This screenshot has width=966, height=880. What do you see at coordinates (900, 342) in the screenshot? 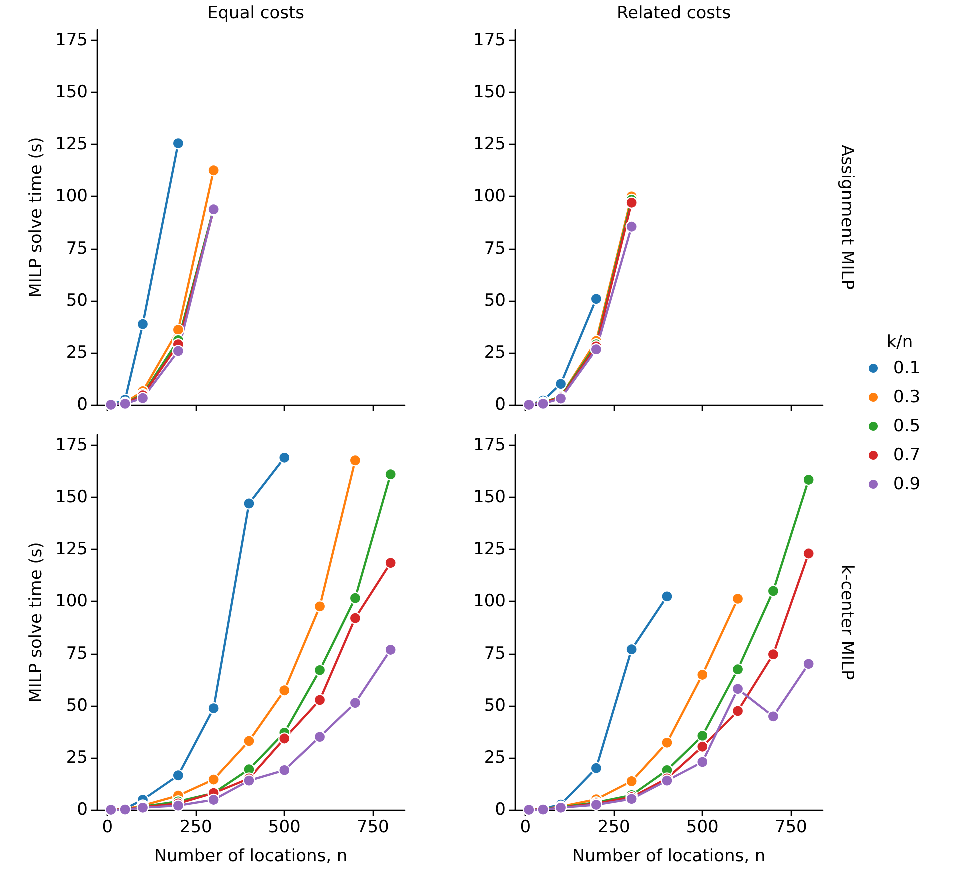
I see `legend-title: k/n` at bounding box center [900, 342].